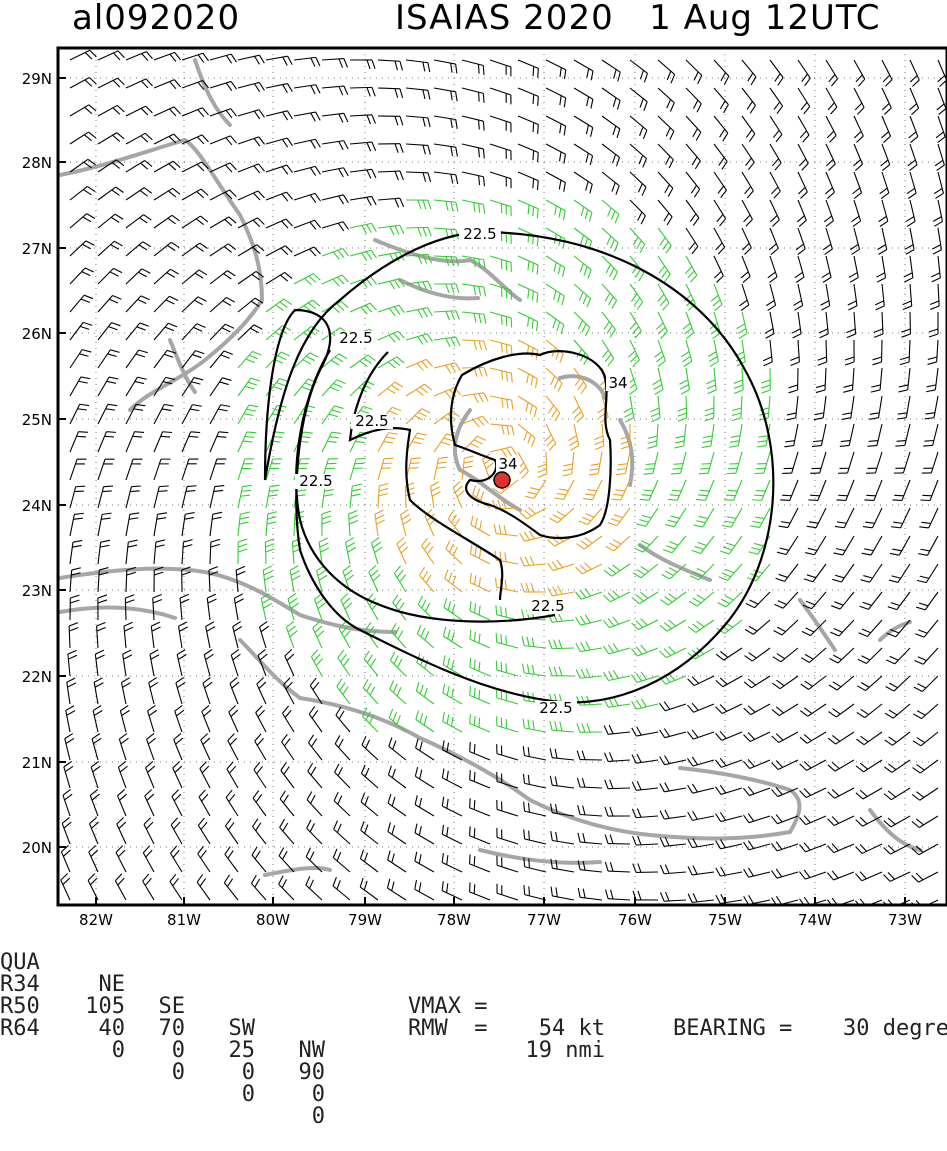 This screenshot has height=1151, width=947. I want to click on contour-label: 22.5, so click(355, 338).